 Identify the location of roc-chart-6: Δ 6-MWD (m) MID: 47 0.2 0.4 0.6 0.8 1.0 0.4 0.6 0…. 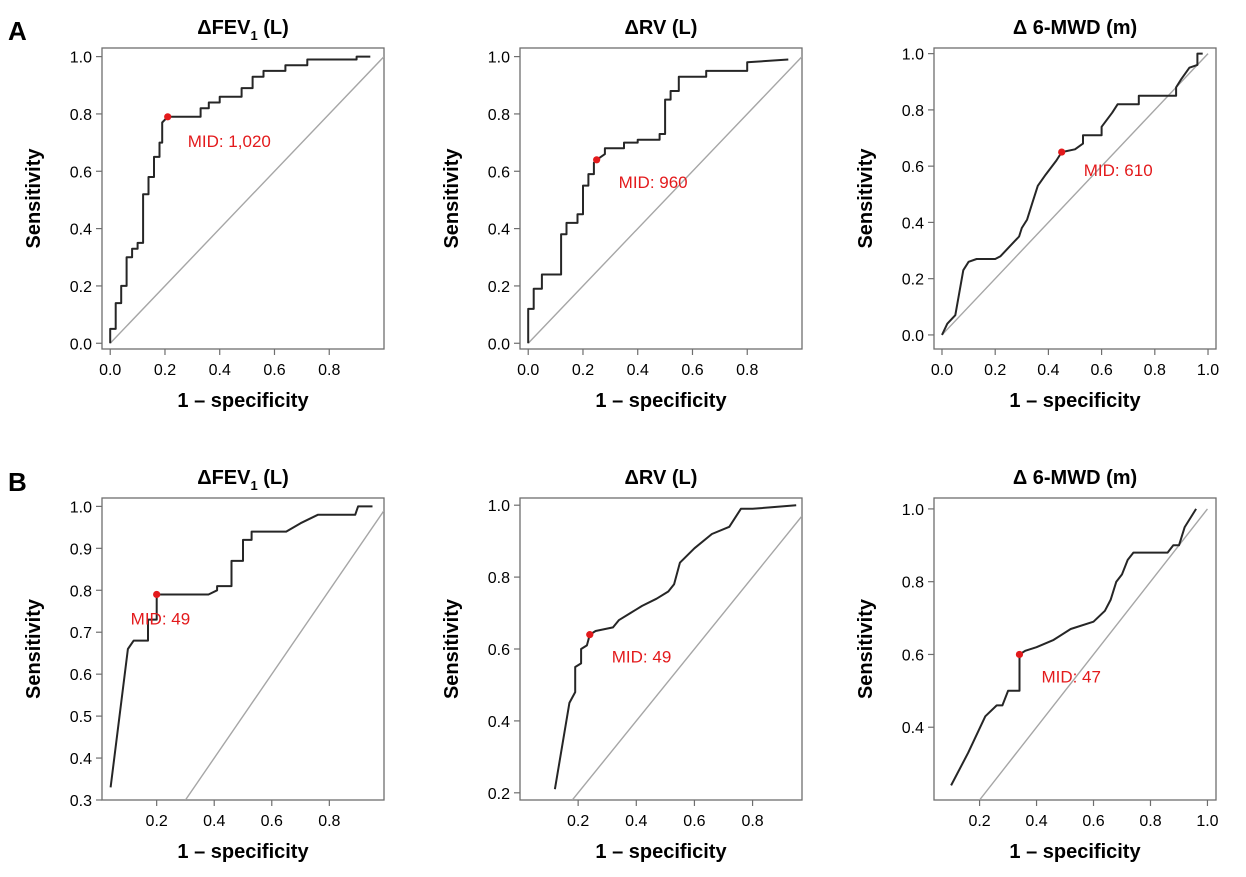
(1037, 665).